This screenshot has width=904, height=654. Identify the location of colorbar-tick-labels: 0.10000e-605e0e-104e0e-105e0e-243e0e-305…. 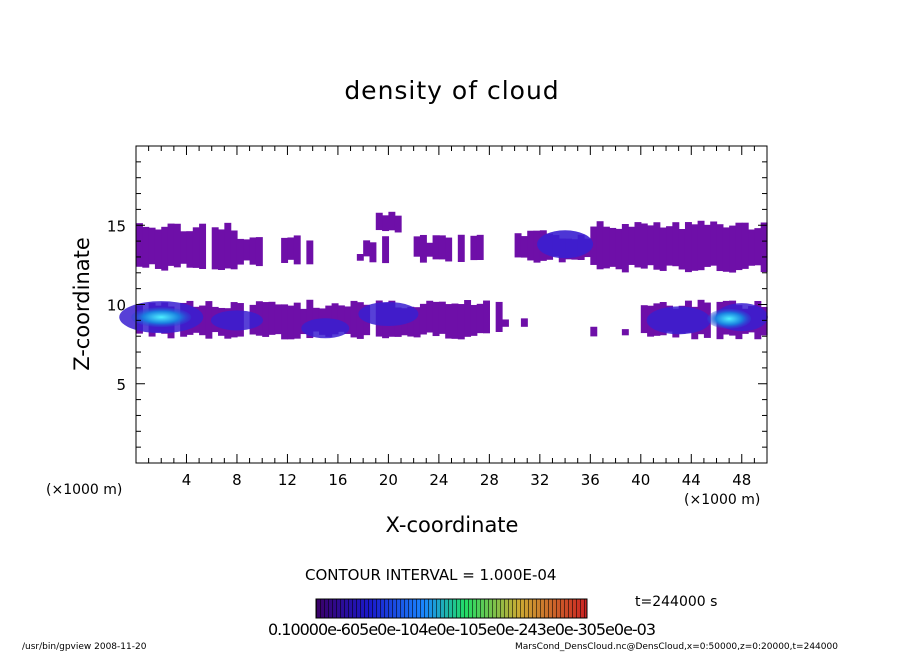
(462, 629).